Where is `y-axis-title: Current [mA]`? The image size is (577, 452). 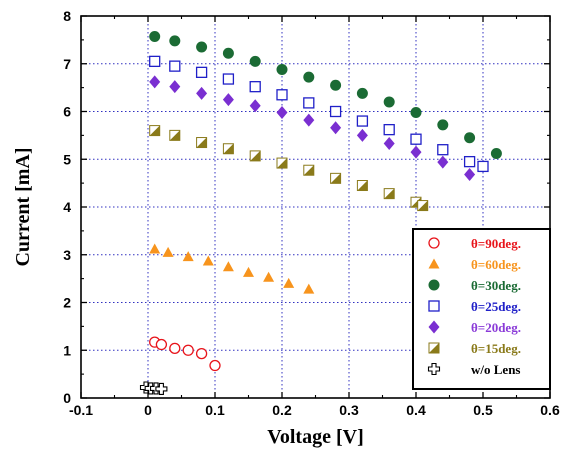 y-axis-title: Current [mA] is located at coordinates (23, 206).